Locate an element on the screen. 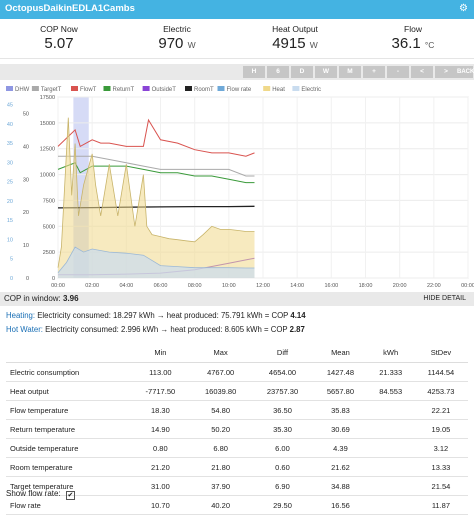 This screenshot has width=474, height=515. stat-unit: °C is located at coordinates (429, 45).